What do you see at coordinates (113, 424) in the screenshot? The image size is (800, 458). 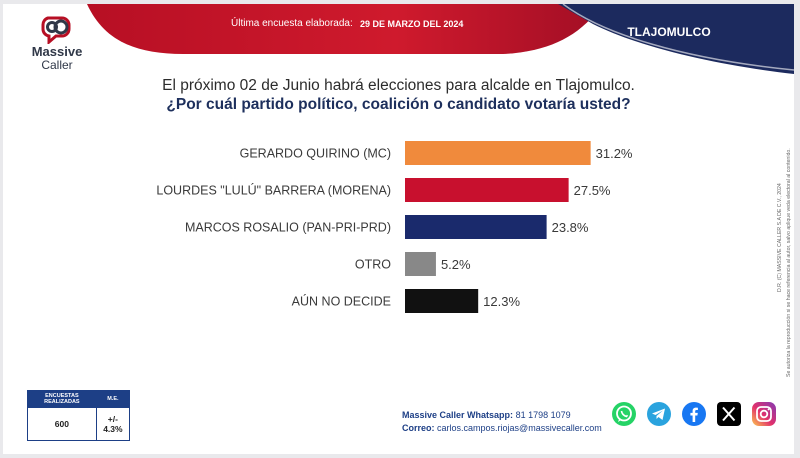 I see `margin-error-value: +/- 4.3%` at bounding box center [113, 424].